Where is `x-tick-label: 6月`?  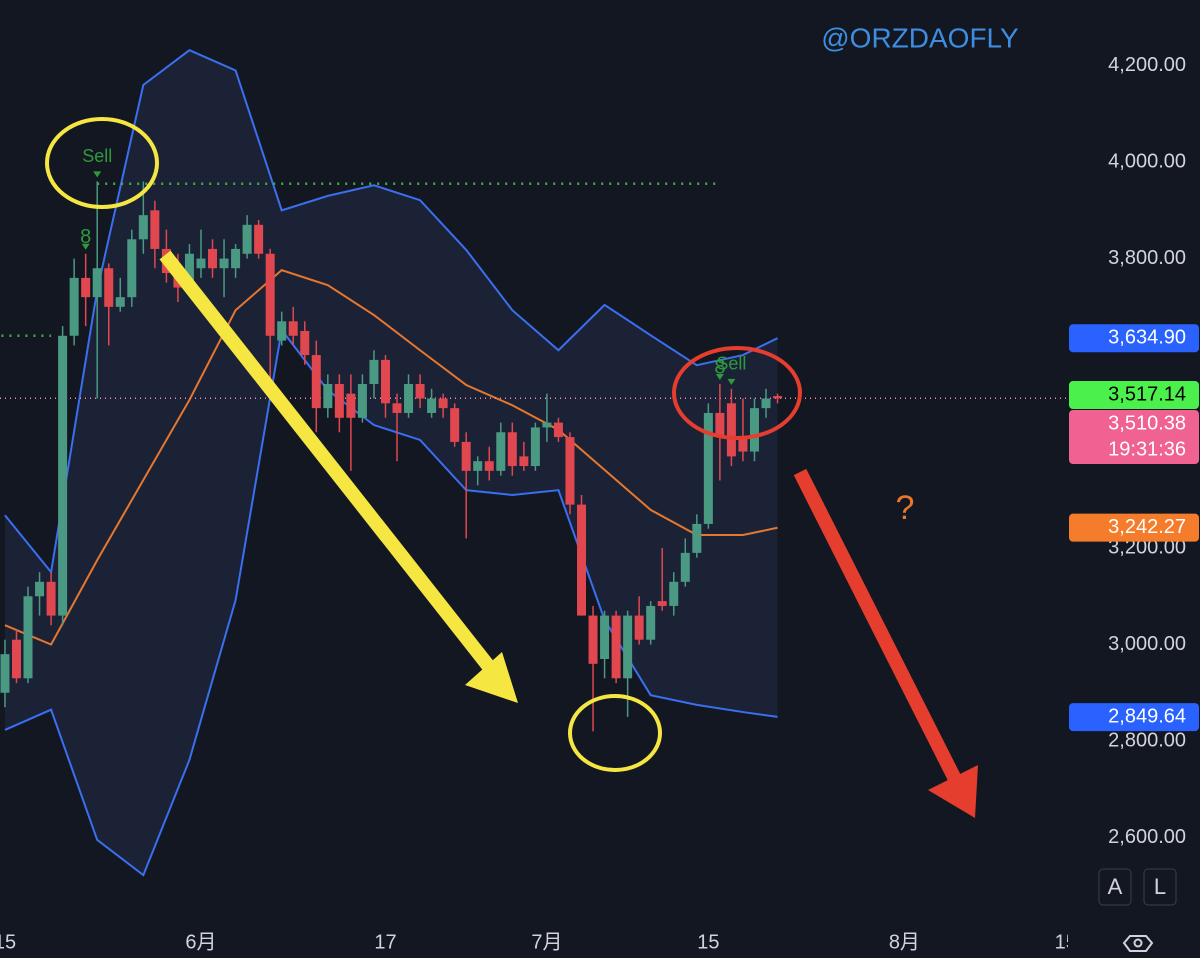
x-tick-label: 6月 is located at coordinates (200, 942).